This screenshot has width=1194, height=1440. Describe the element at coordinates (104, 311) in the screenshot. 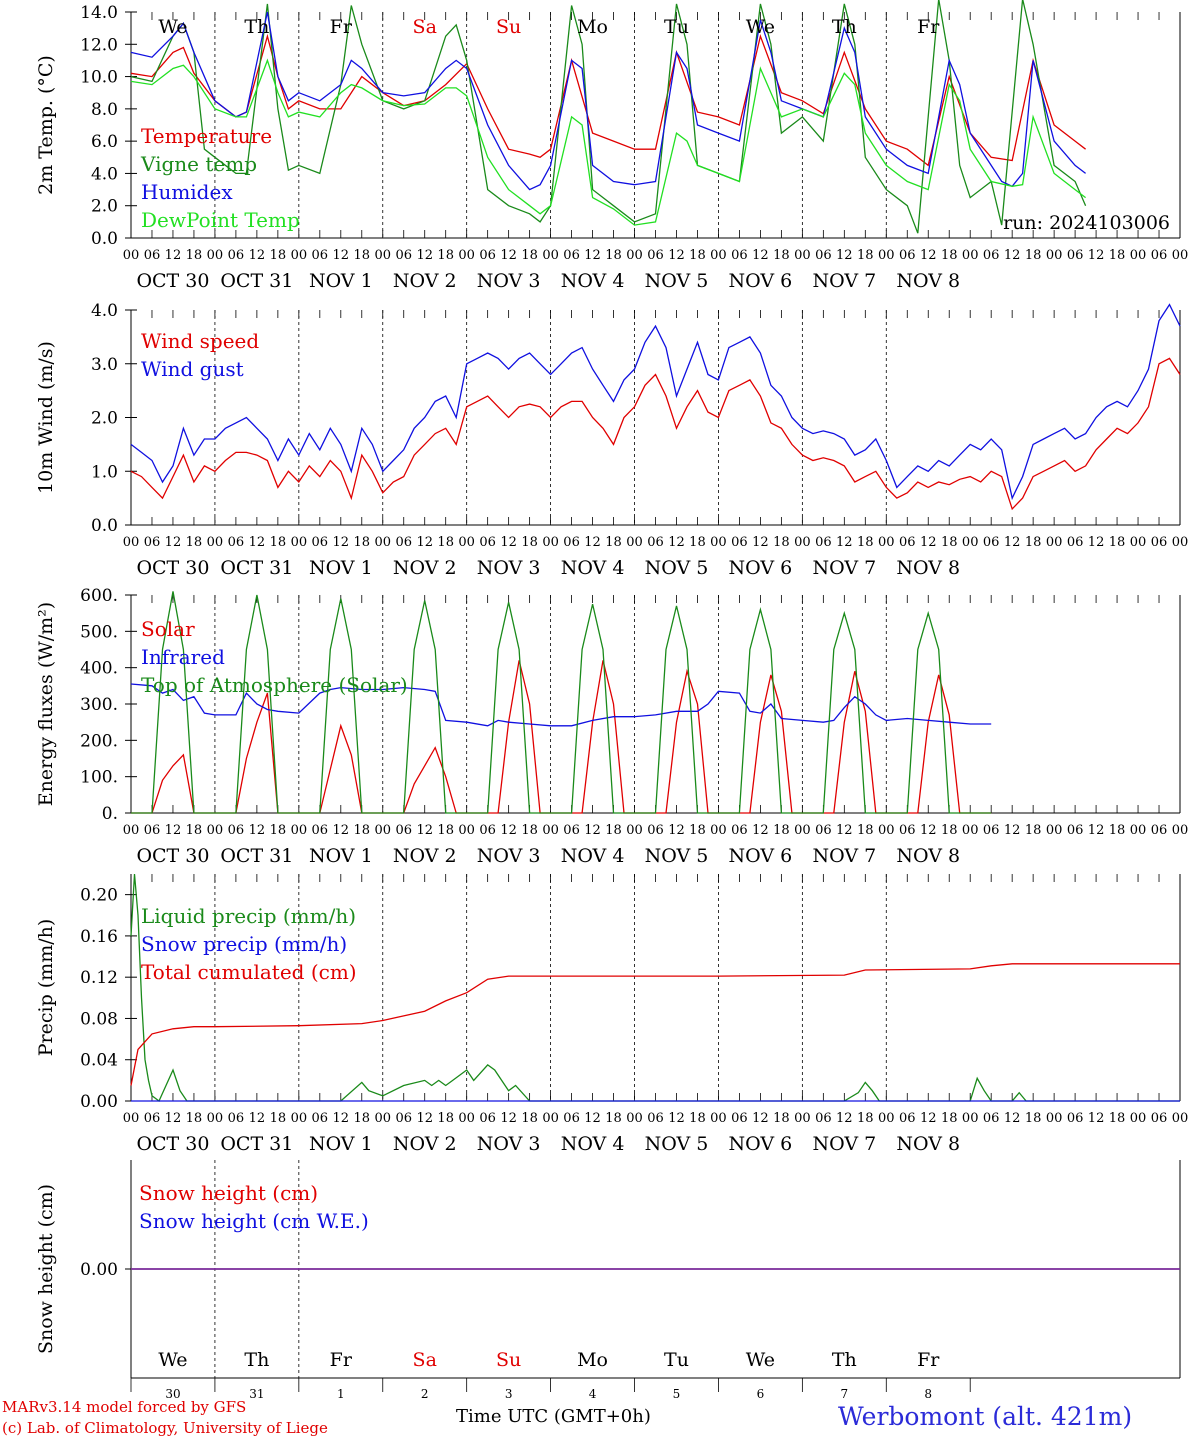

I see `y-tick-label: 4.0` at that location.